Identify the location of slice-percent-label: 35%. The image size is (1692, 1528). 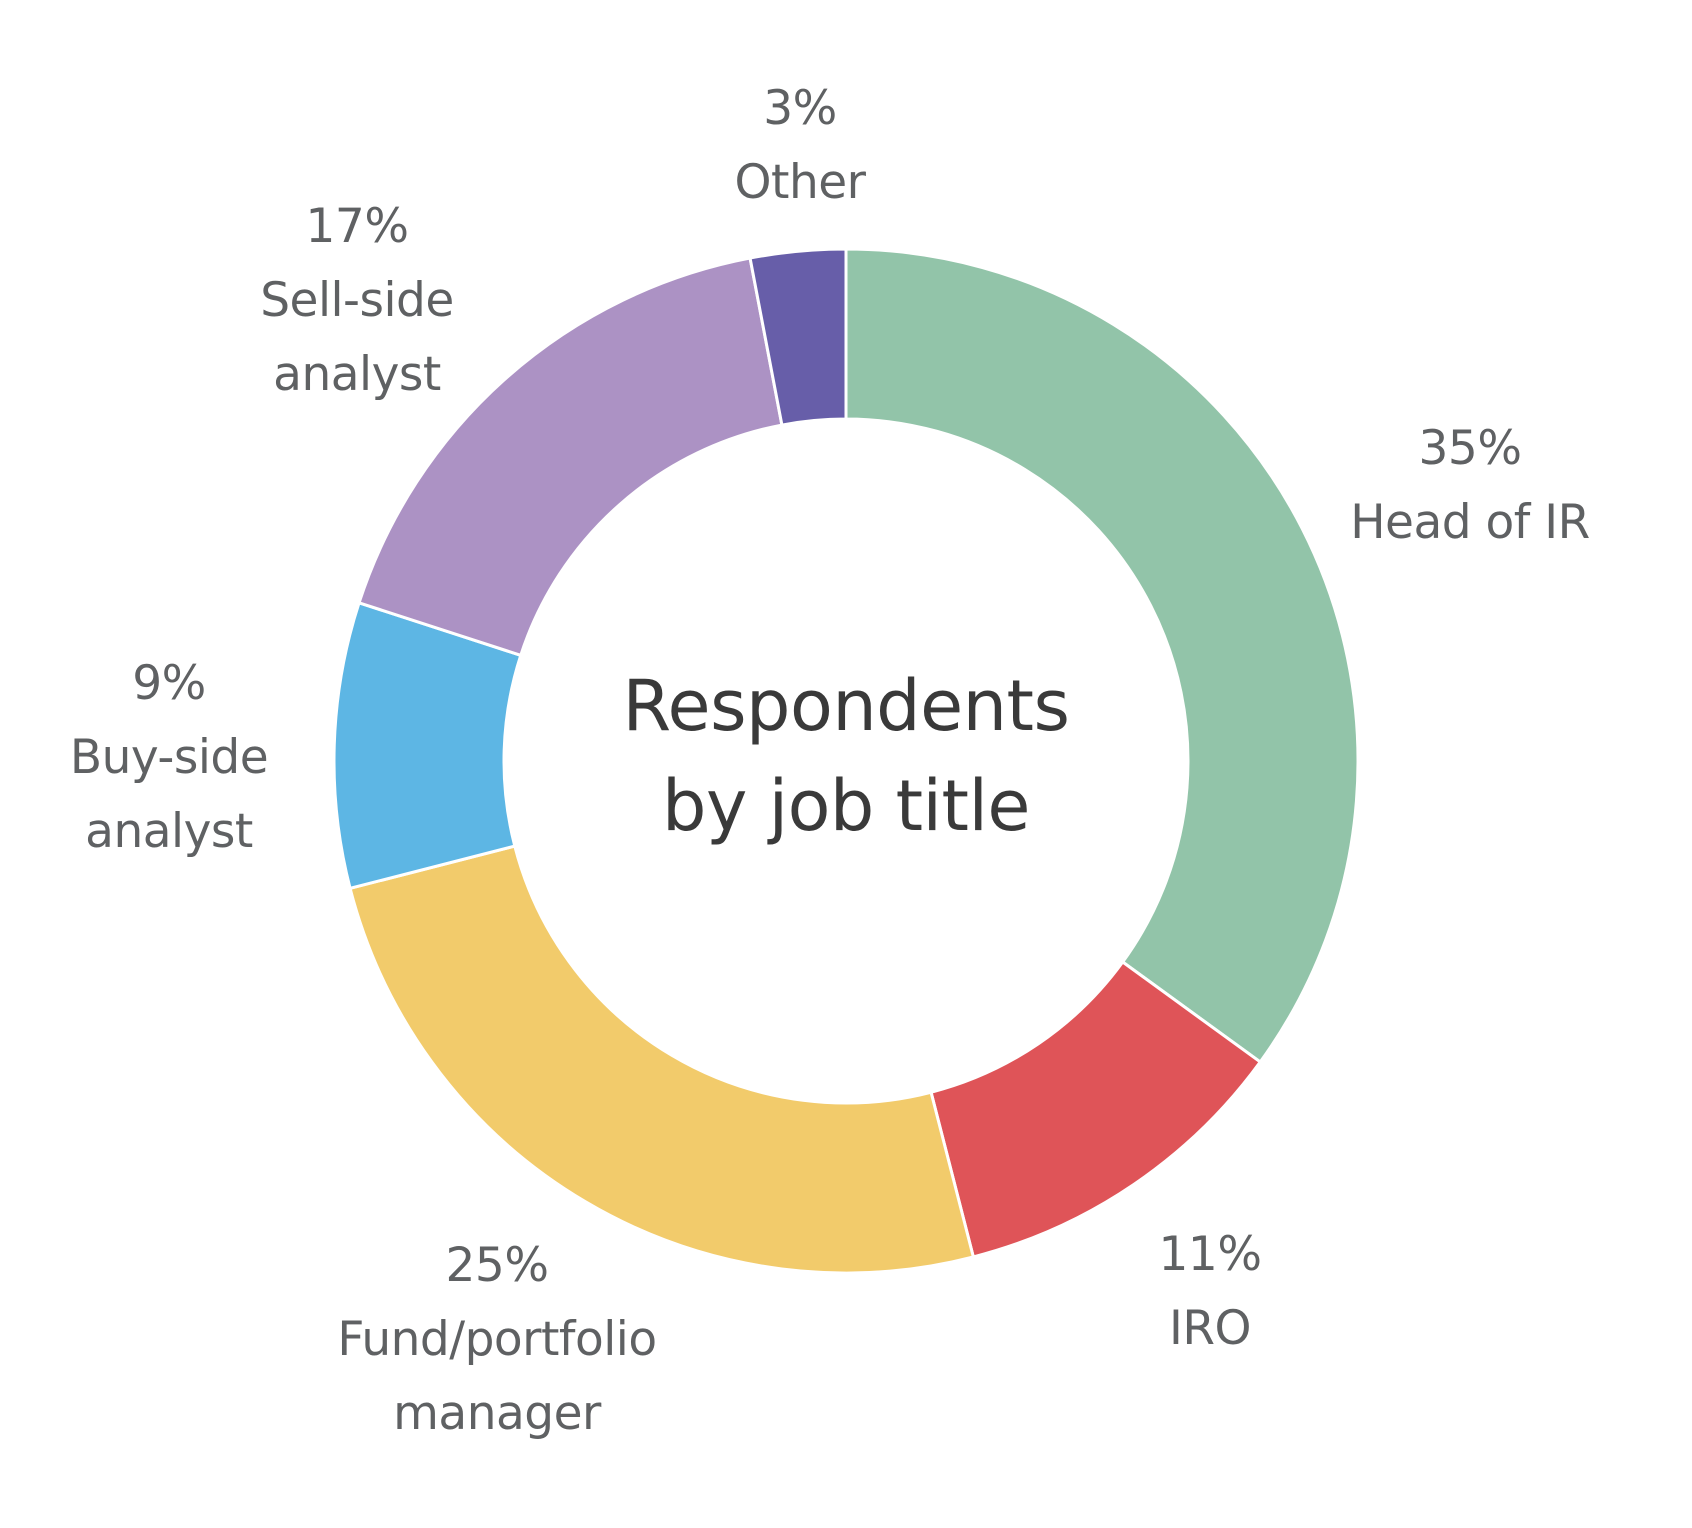
(1470, 448).